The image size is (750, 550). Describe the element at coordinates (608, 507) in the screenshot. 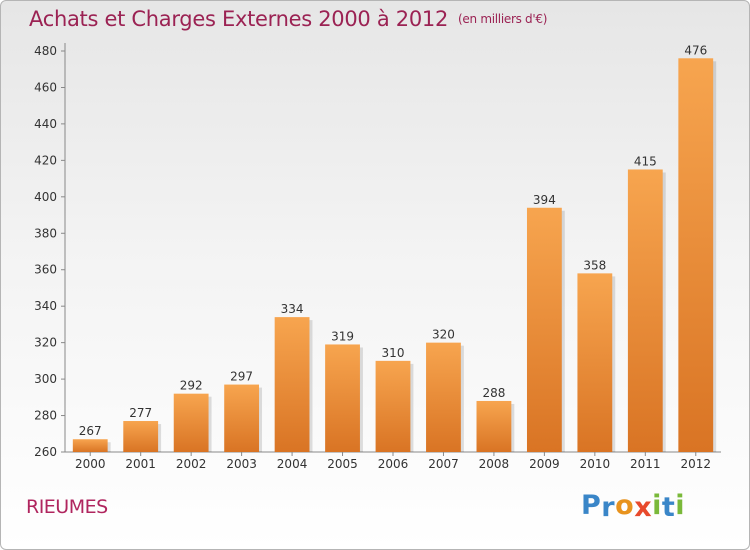

I see `logo-letter: r` at that location.